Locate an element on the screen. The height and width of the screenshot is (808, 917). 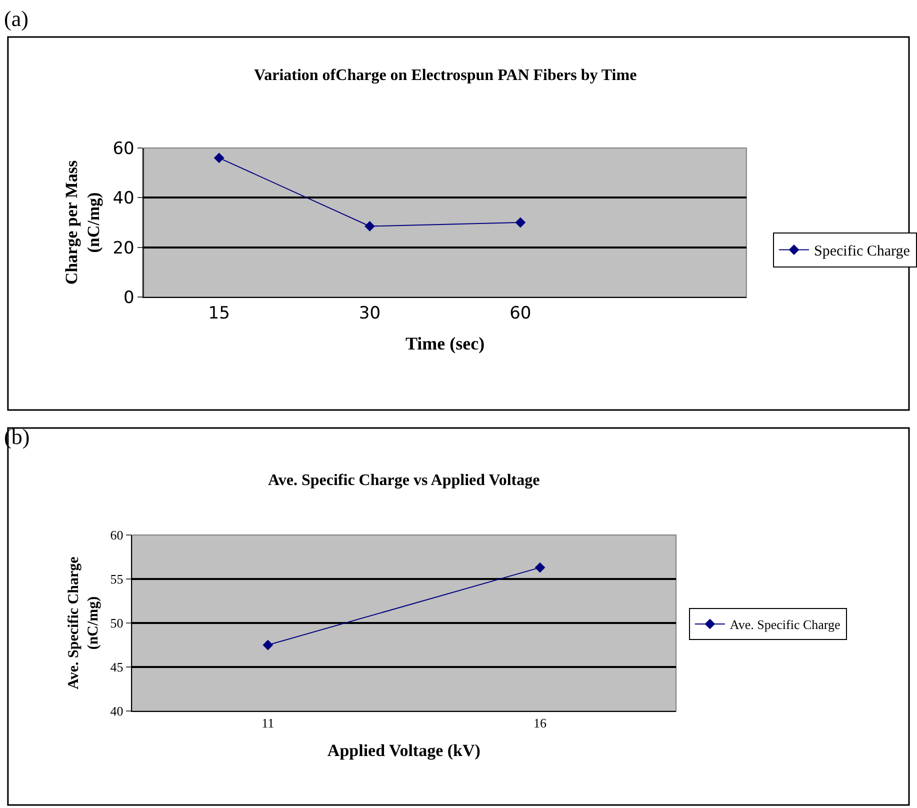
text: (a) is located at coordinates (16, 18).